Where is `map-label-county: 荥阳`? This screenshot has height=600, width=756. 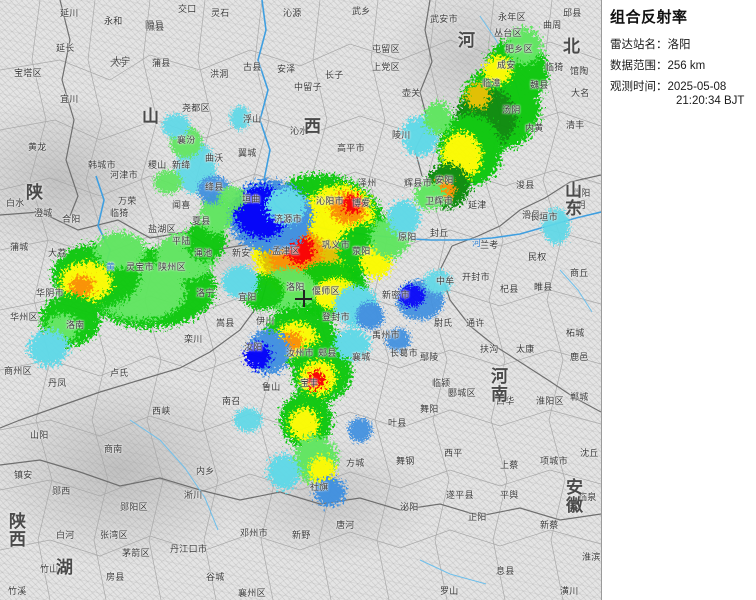
map-label-county: 荥阳 is located at coordinates (361, 251).